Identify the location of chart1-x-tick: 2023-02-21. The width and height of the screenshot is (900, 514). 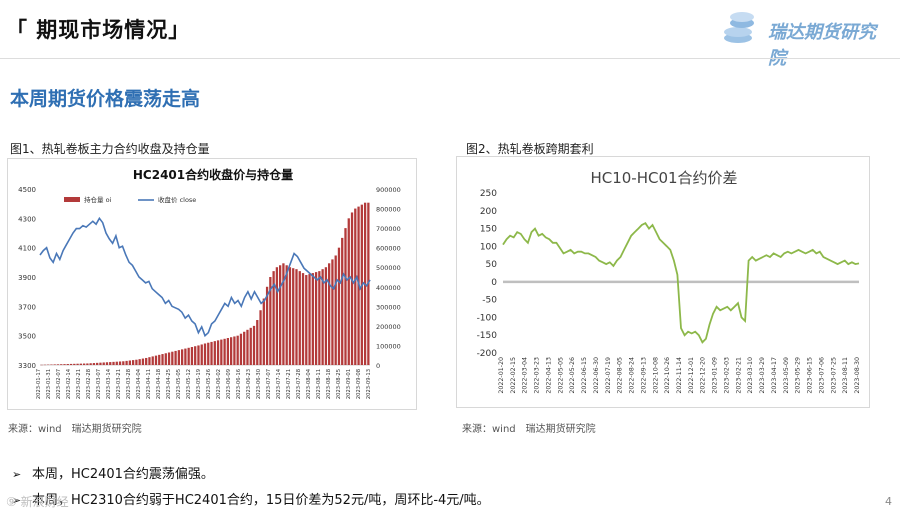
(79, 384).